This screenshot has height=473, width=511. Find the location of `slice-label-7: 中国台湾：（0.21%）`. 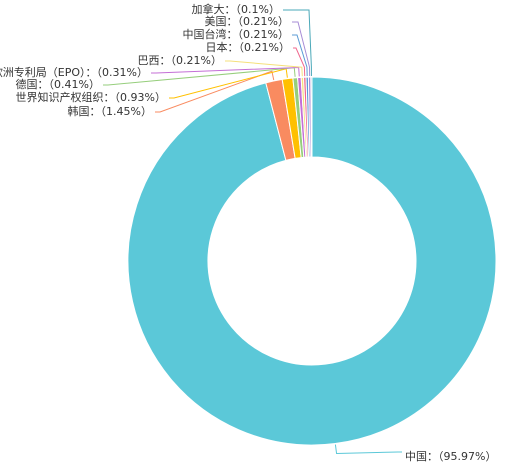

slice-label-7: 中国台湾：（0.21%） is located at coordinates (236, 34).